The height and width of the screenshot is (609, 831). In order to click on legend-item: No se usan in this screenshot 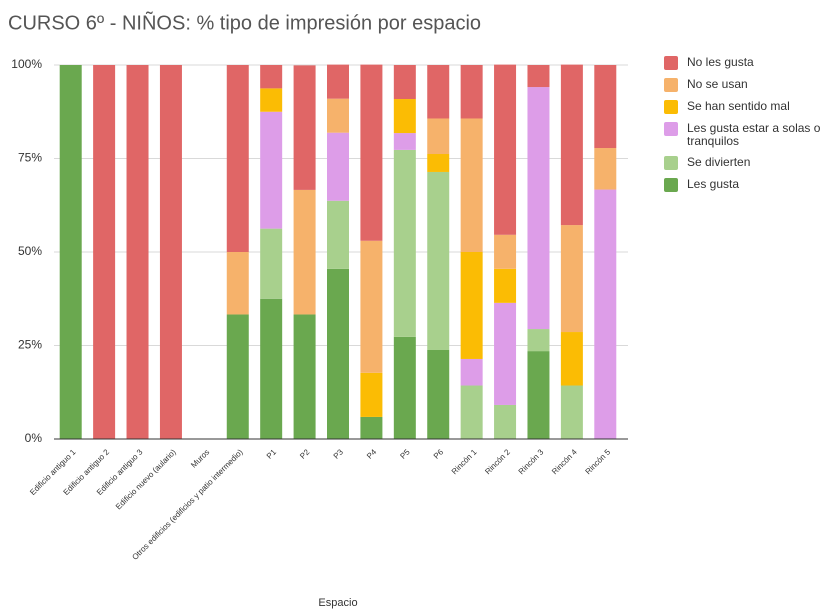, I will do `click(747, 85)`.